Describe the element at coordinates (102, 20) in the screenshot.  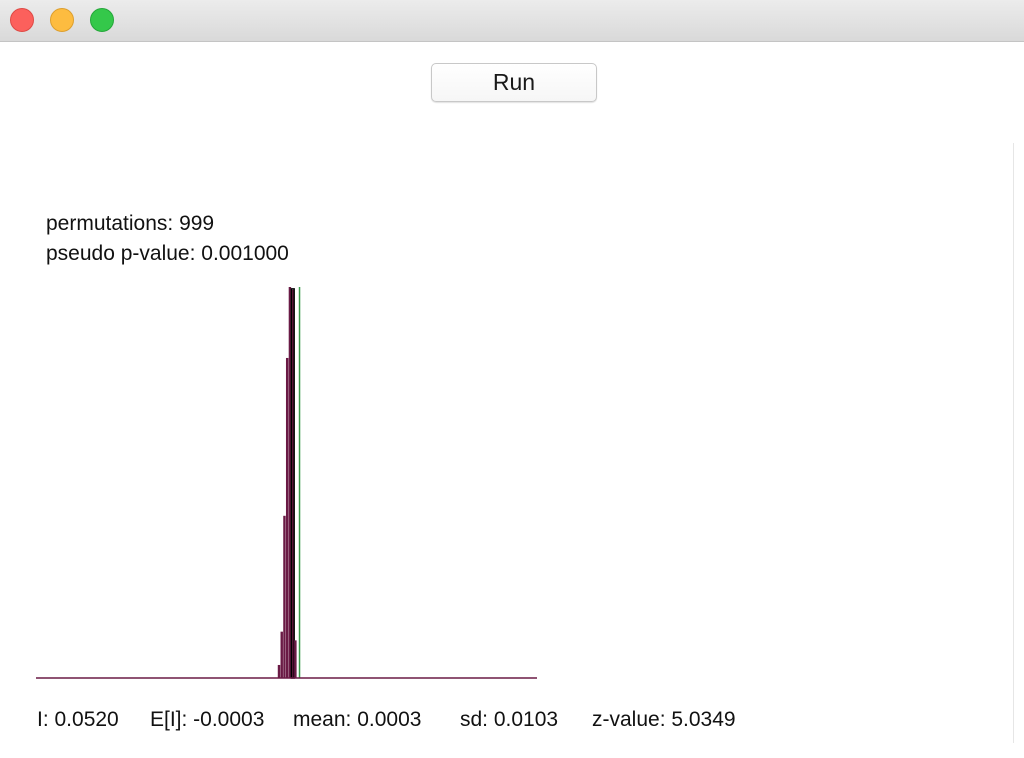
I see `maximize-window-button` at that location.